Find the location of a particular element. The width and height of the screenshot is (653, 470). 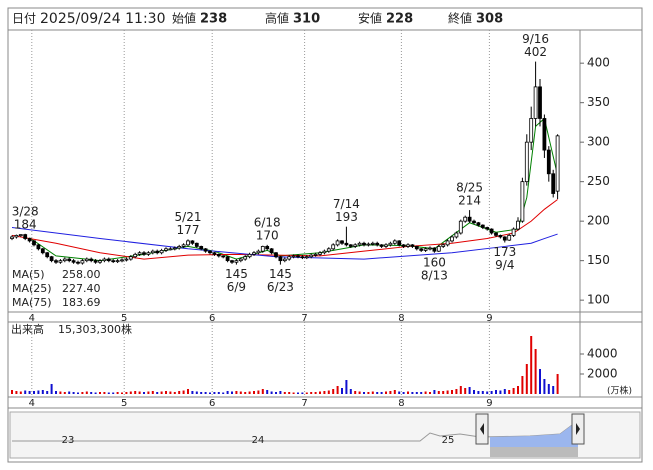

annotation-date: 3/28 is located at coordinates (25, 211).